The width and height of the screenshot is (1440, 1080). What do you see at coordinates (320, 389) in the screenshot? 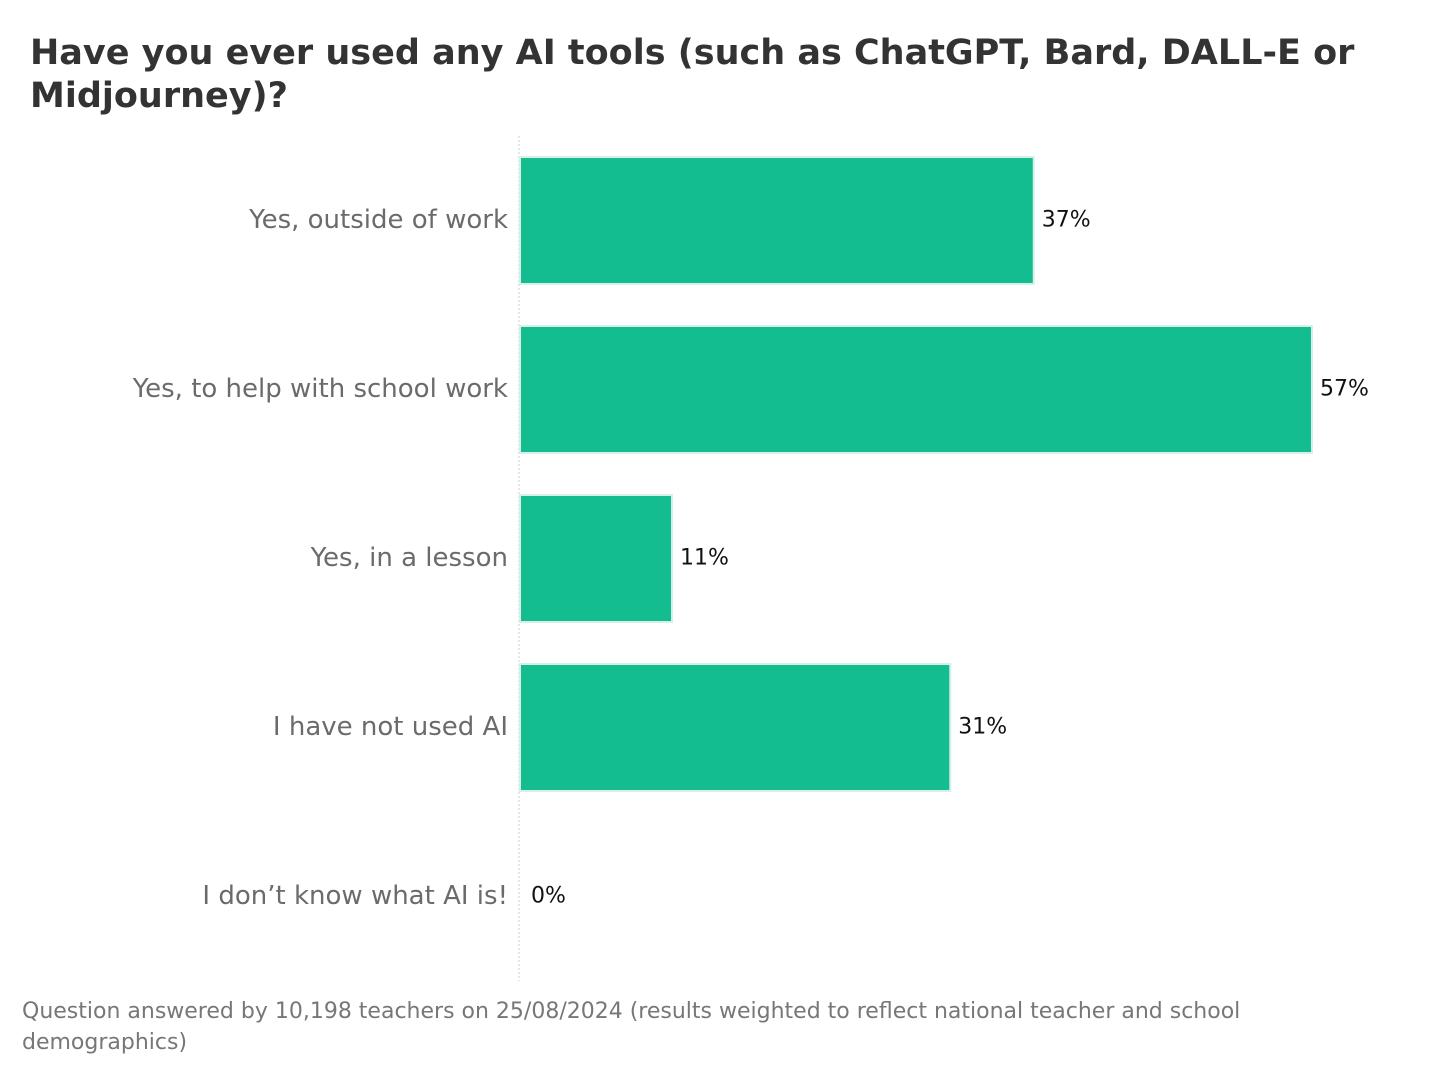
I see `category-label: Yes, to help with school work` at bounding box center [320, 389].